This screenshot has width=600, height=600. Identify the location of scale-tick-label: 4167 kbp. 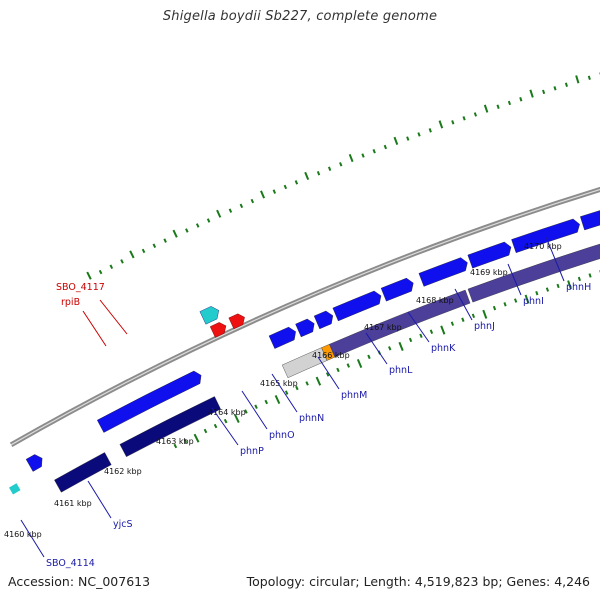
(383, 327).